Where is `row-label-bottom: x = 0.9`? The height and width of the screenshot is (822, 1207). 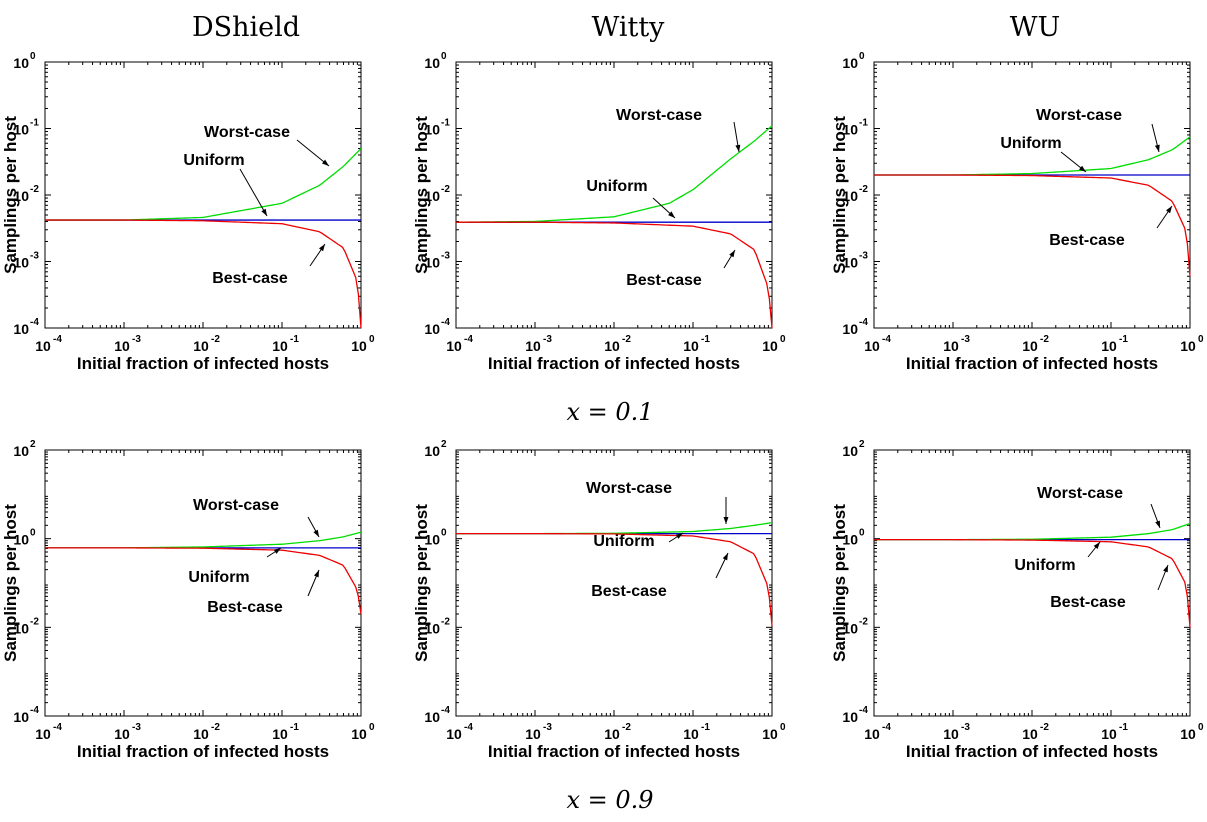
row-label-bottom: x = 0.9 is located at coordinates (609, 800).